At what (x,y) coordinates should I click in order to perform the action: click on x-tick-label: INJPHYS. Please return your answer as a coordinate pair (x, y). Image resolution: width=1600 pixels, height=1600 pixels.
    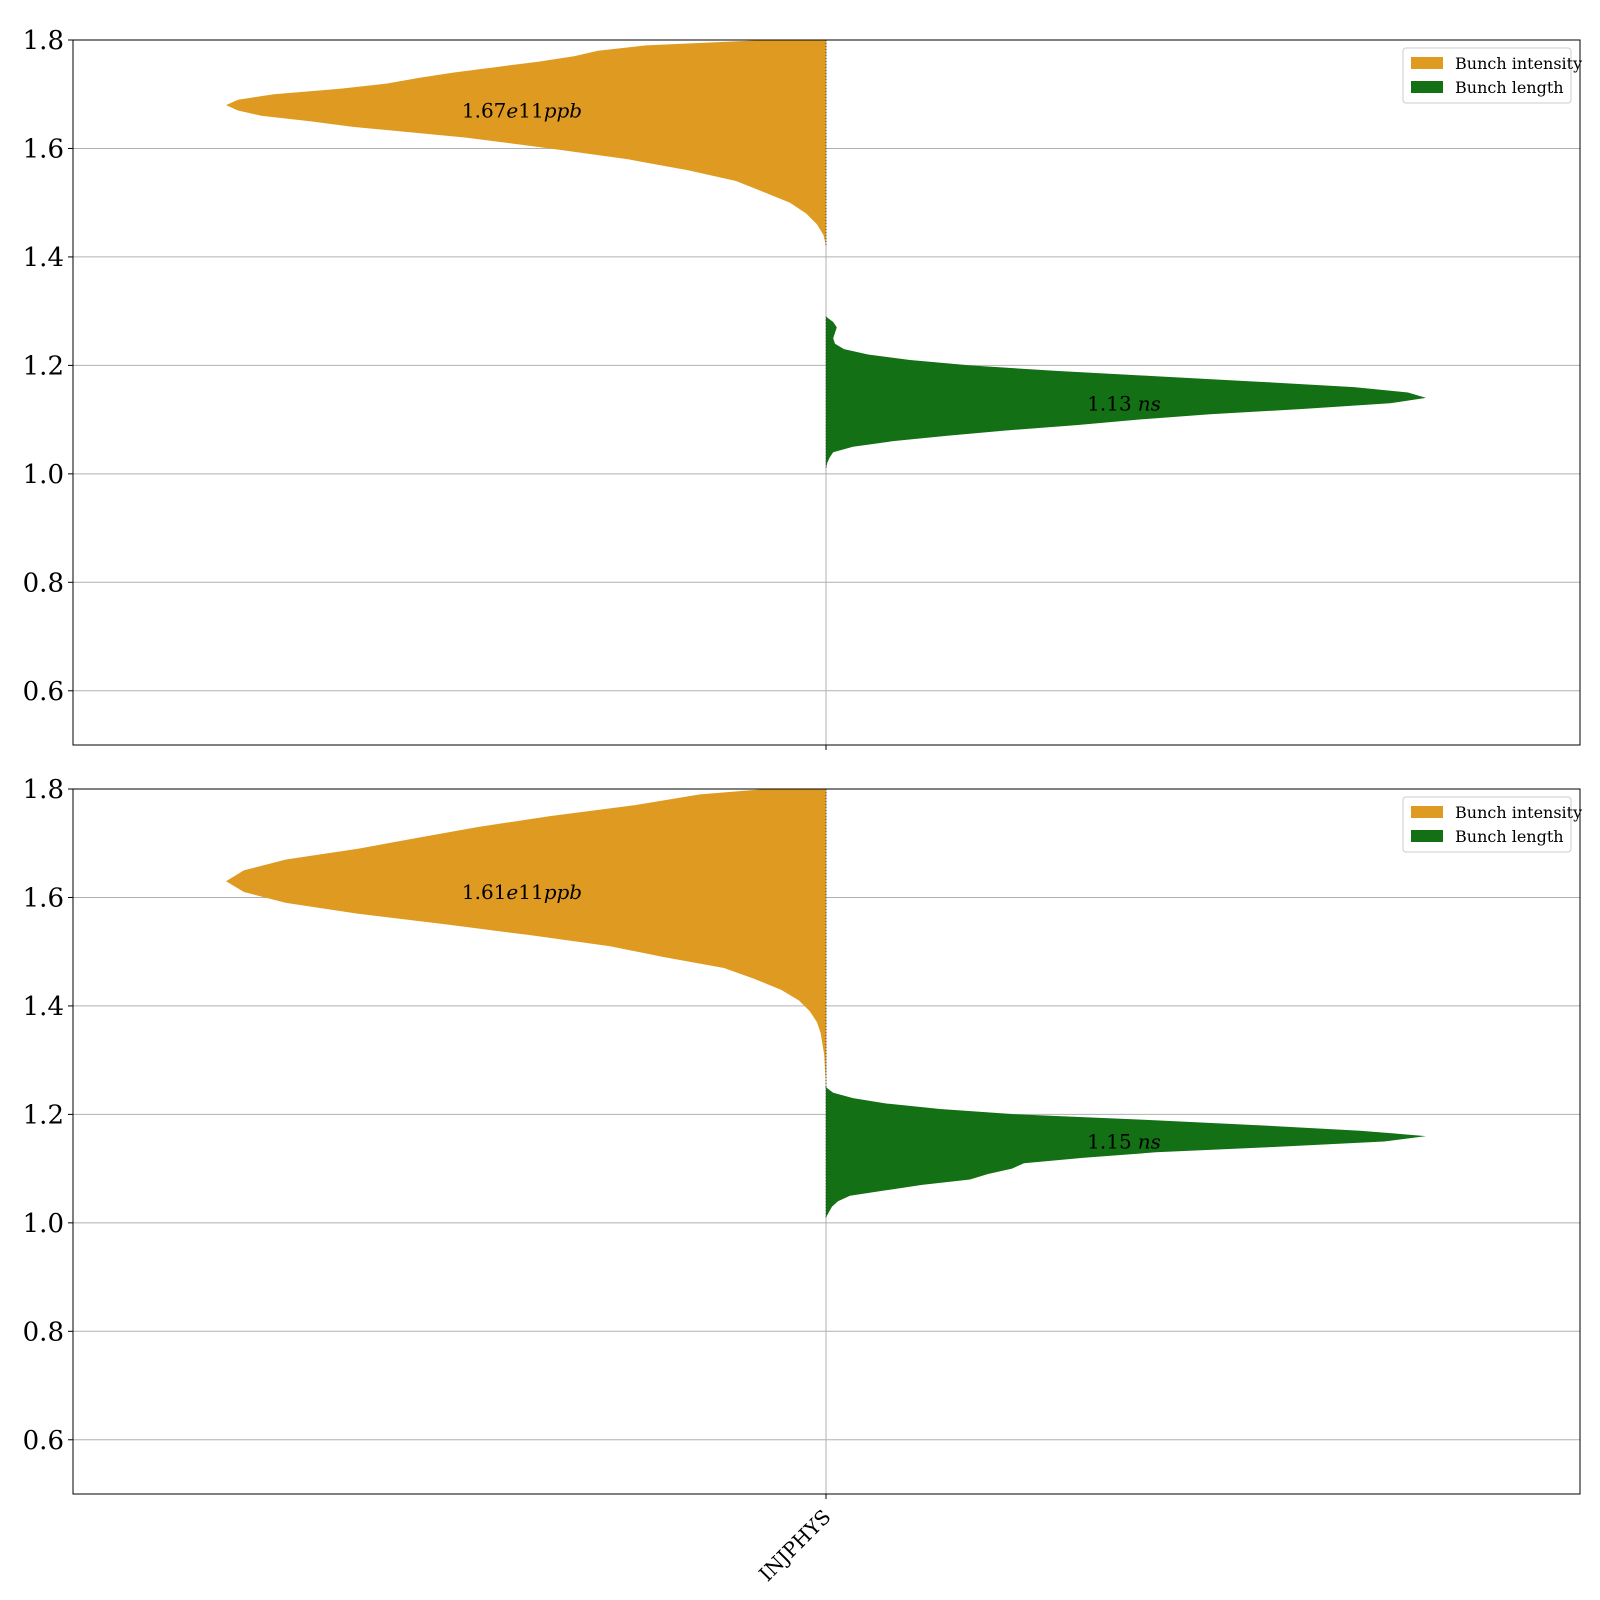
    Looking at the image, I should click on (794, 1545).